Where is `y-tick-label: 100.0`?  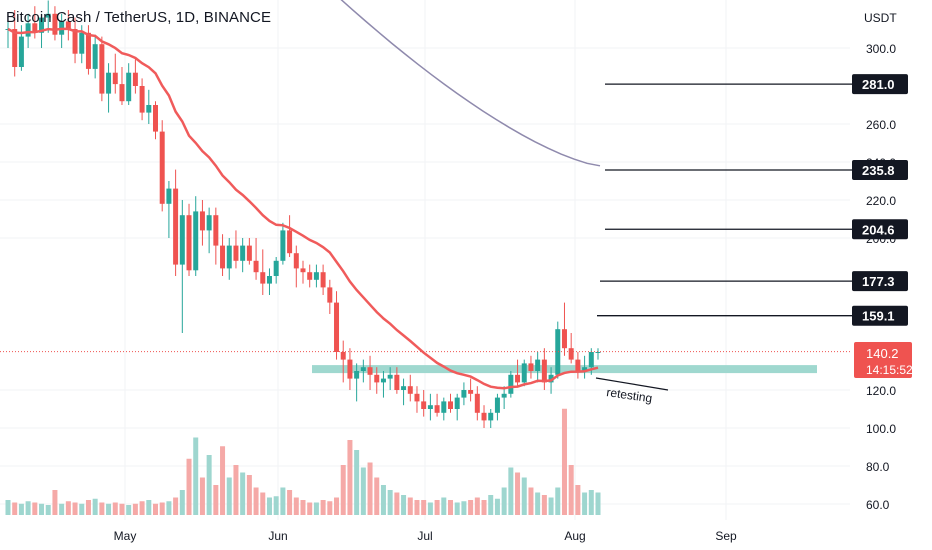
y-tick-label: 100.0 is located at coordinates (881, 429).